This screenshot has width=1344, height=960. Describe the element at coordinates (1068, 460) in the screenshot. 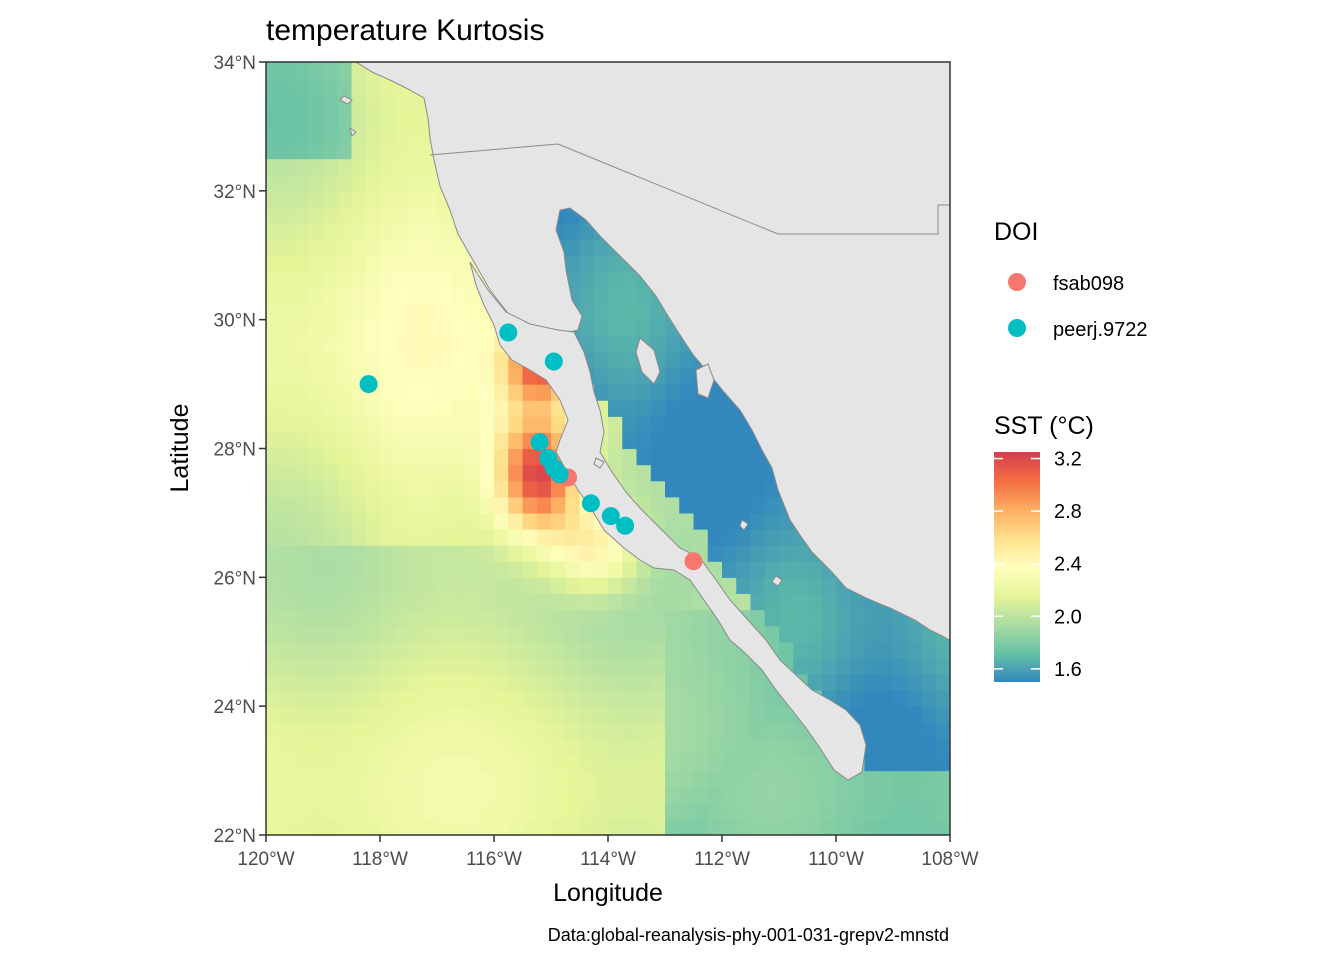

I see `colorbar-tick-label: 3.2` at that location.